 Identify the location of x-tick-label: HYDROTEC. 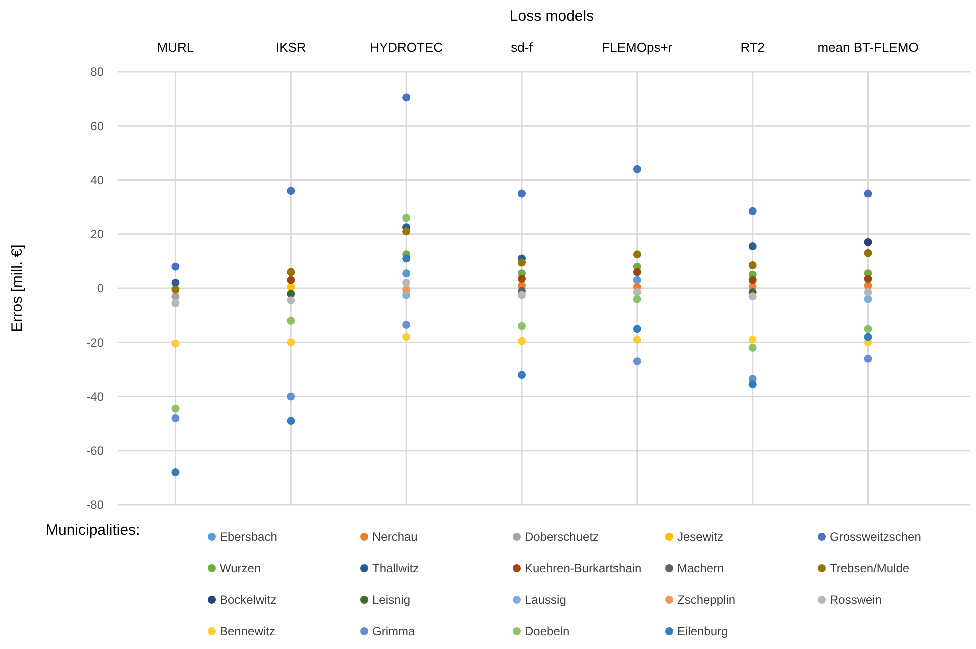
(407, 47).